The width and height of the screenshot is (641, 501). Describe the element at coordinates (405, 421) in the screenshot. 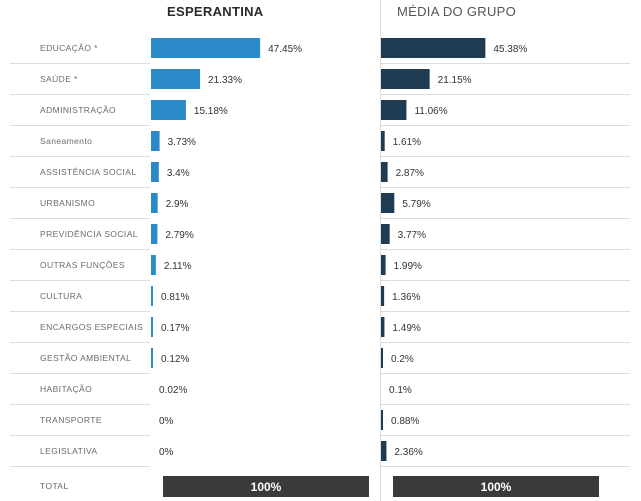

I see `media-do-grupo-value-label: 0.88%` at that location.